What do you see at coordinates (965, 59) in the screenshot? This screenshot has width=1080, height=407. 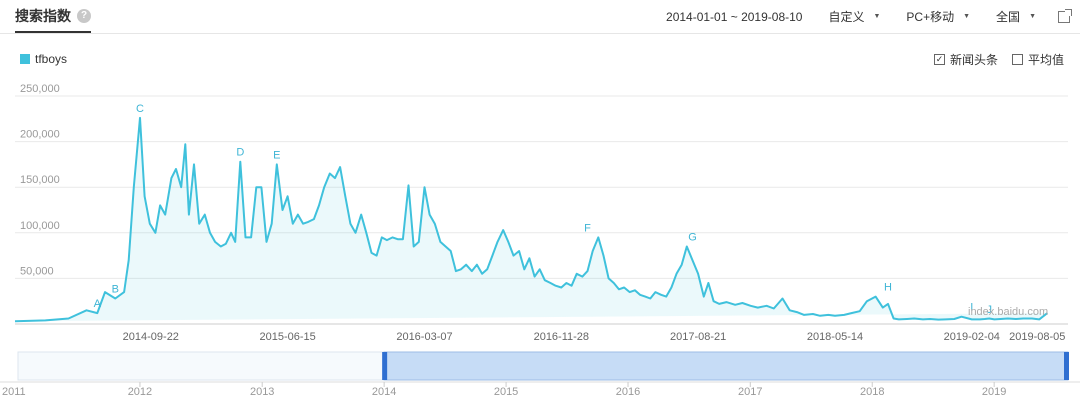 I see `news-headline-toggle: ✓ 新闻头条` at bounding box center [965, 59].